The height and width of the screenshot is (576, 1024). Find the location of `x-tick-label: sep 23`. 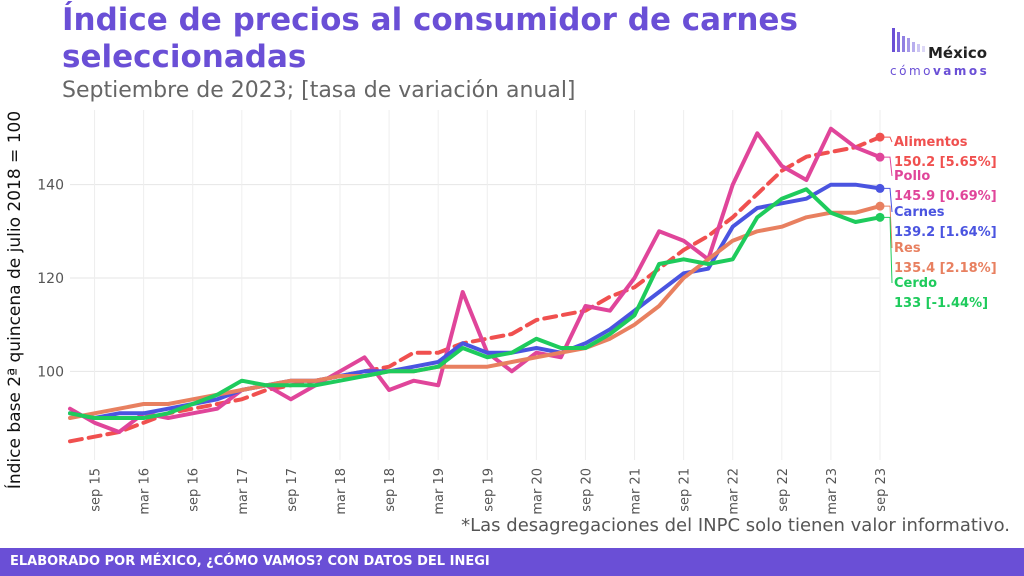

x-tick-label: sep 23 is located at coordinates (881, 490).